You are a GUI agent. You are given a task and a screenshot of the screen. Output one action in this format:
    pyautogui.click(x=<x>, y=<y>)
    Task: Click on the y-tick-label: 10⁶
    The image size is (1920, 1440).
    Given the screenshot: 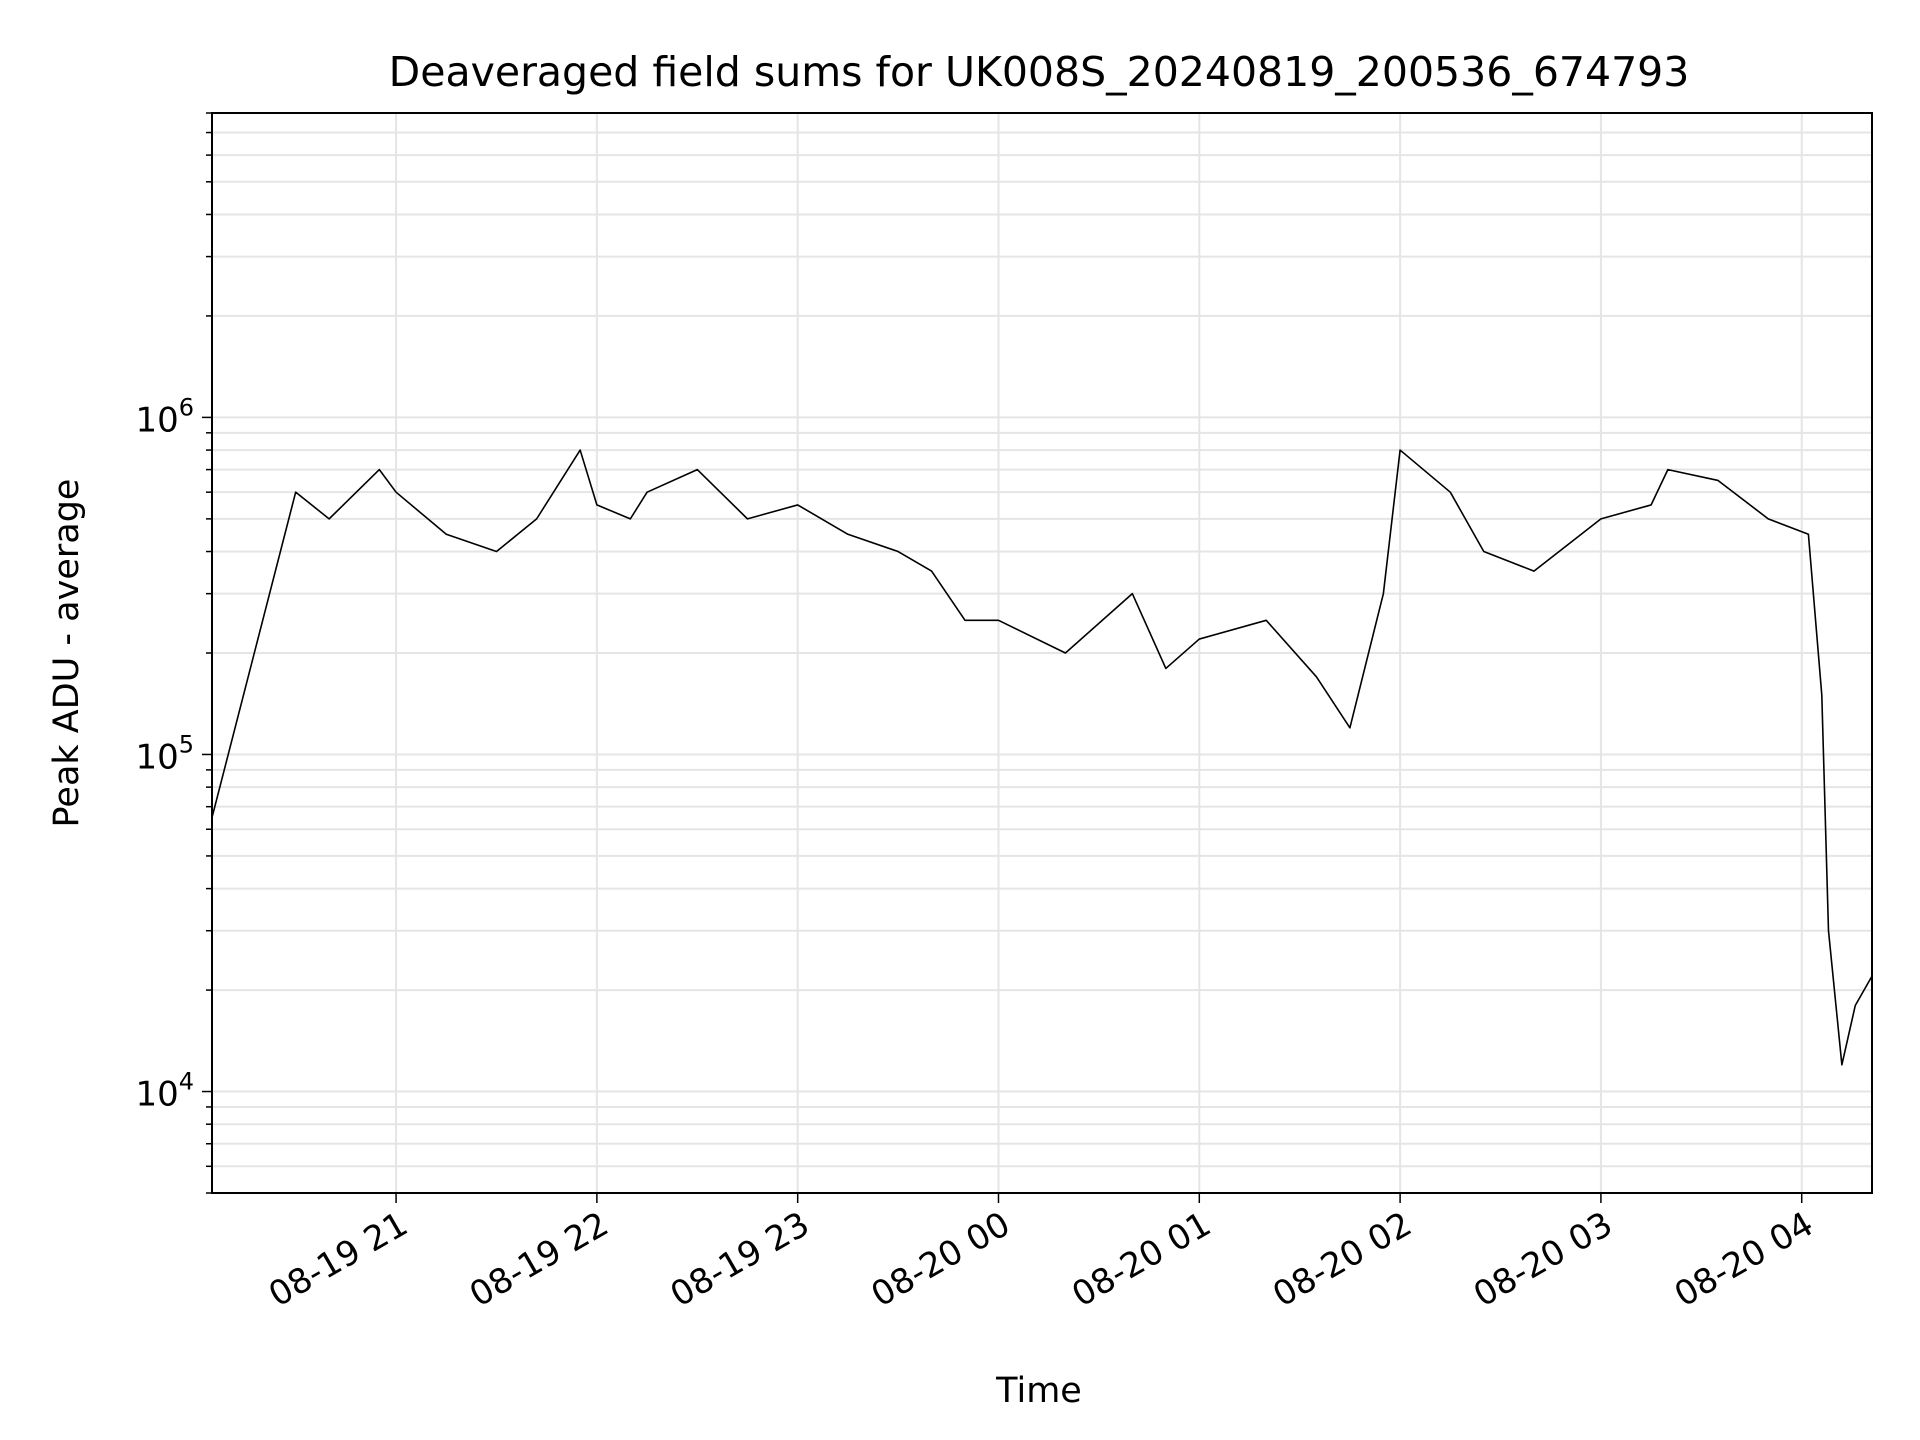 What is the action you would take?
    pyautogui.click(x=164, y=416)
    